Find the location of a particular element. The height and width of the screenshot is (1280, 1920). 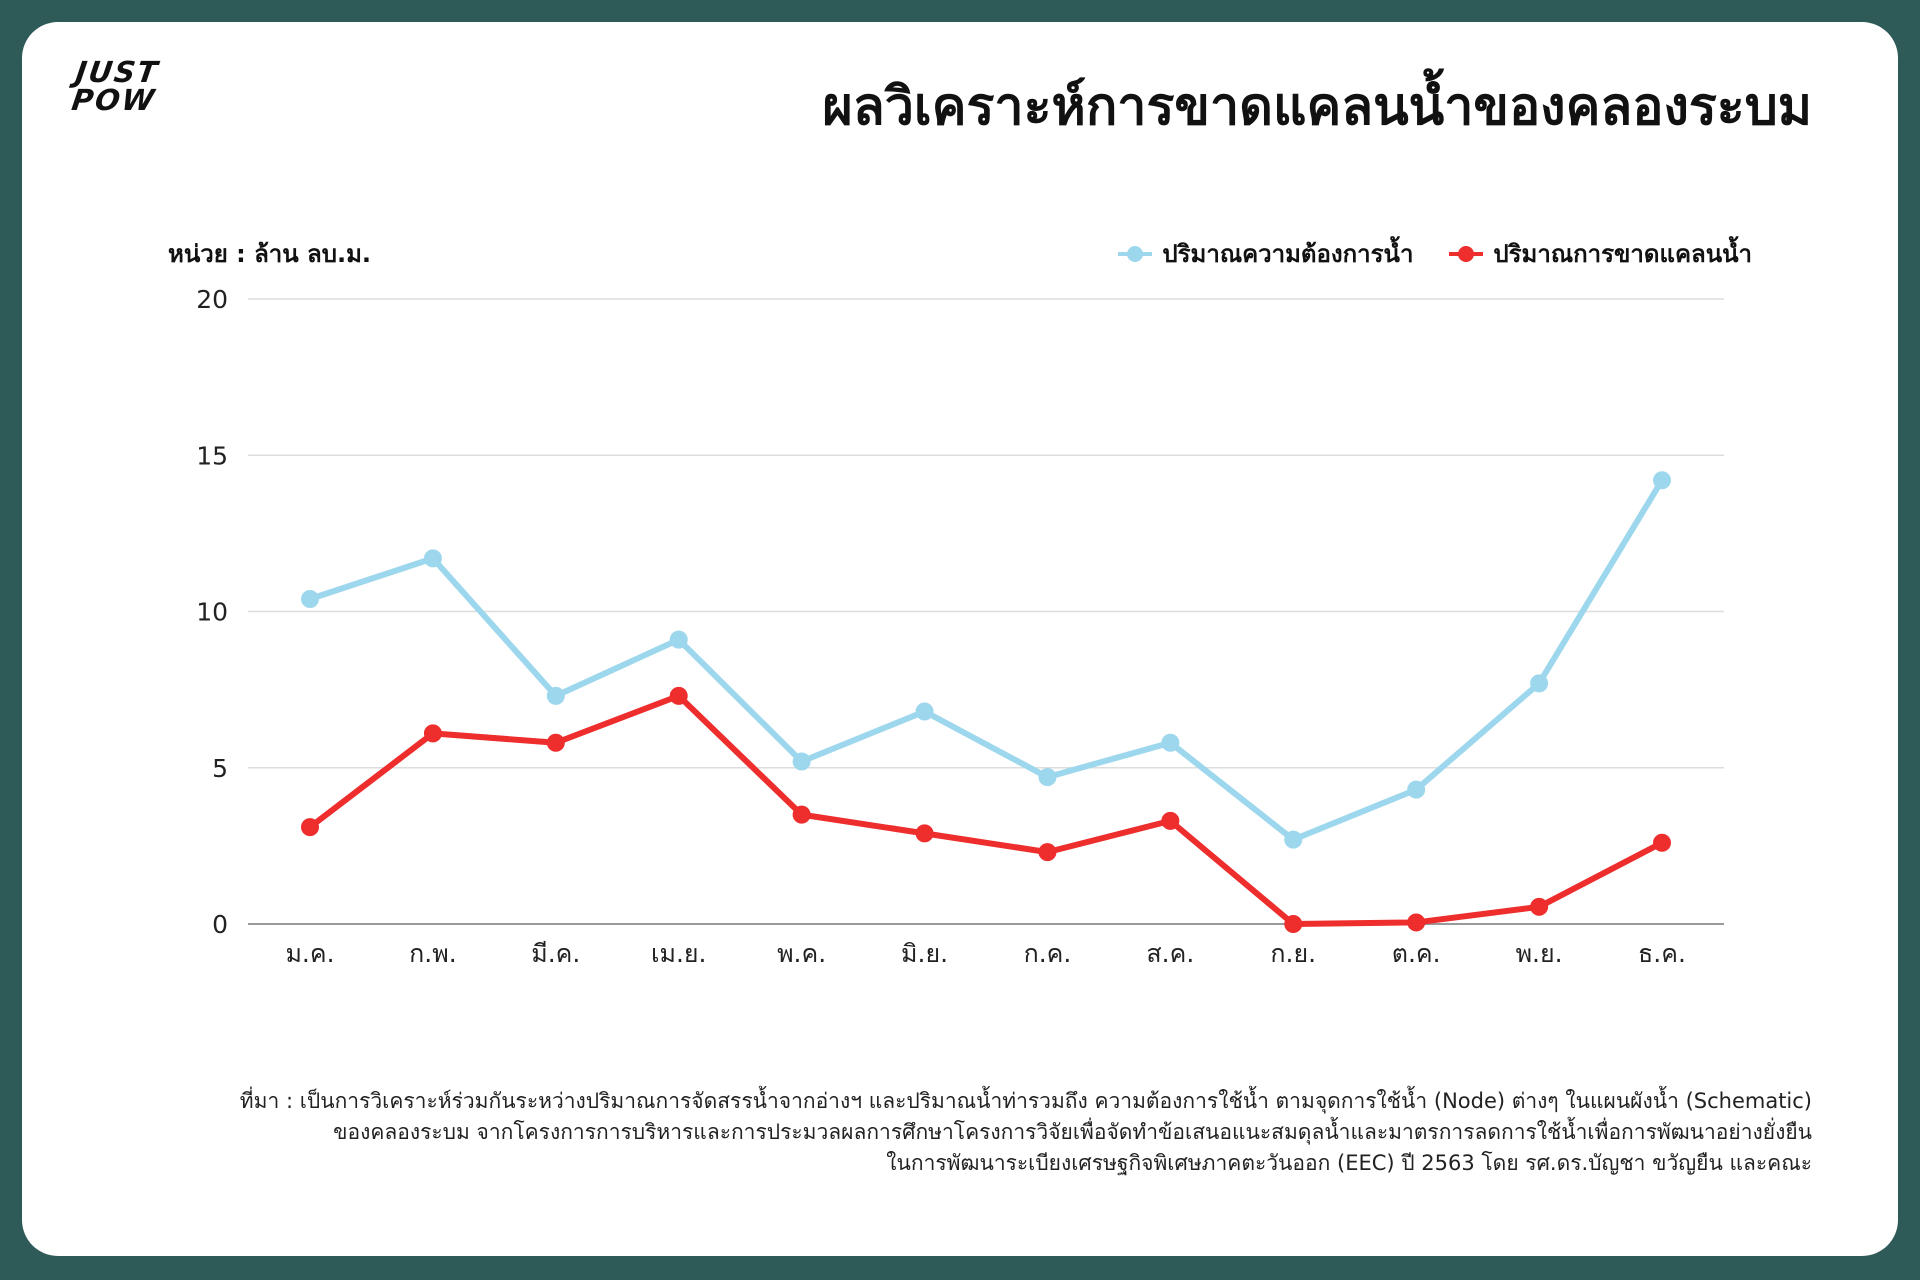

x-tick-label: มี.ค. is located at coordinates (555, 953).